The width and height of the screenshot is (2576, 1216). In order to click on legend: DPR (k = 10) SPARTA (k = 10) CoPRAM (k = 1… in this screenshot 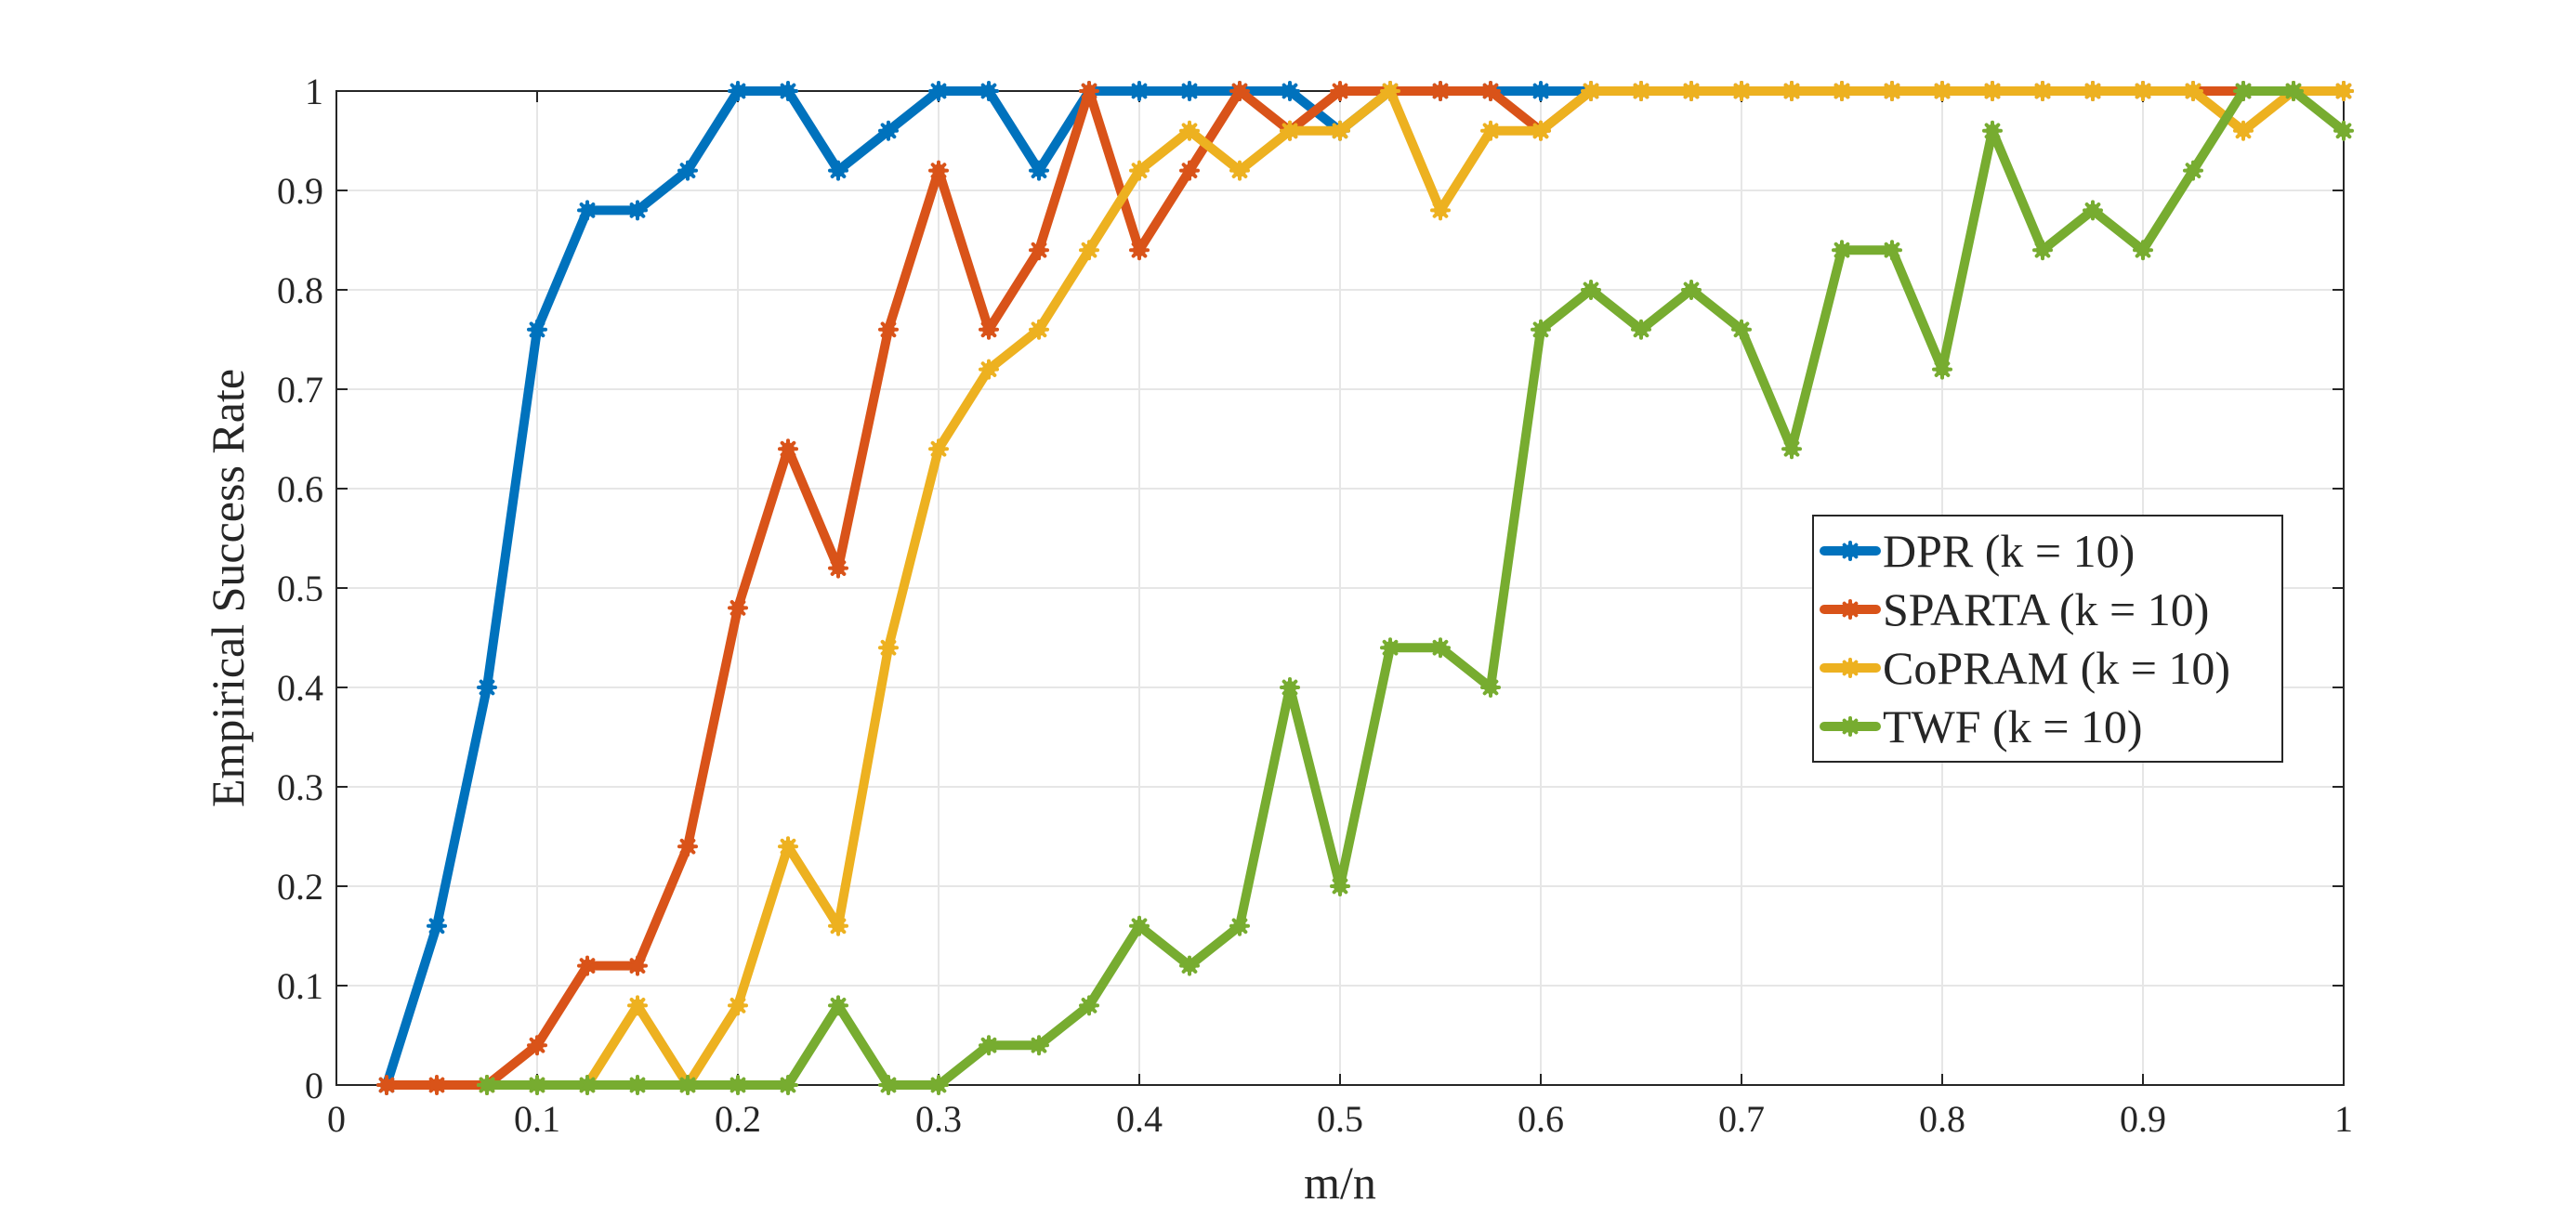, I will do `click(2047, 639)`.